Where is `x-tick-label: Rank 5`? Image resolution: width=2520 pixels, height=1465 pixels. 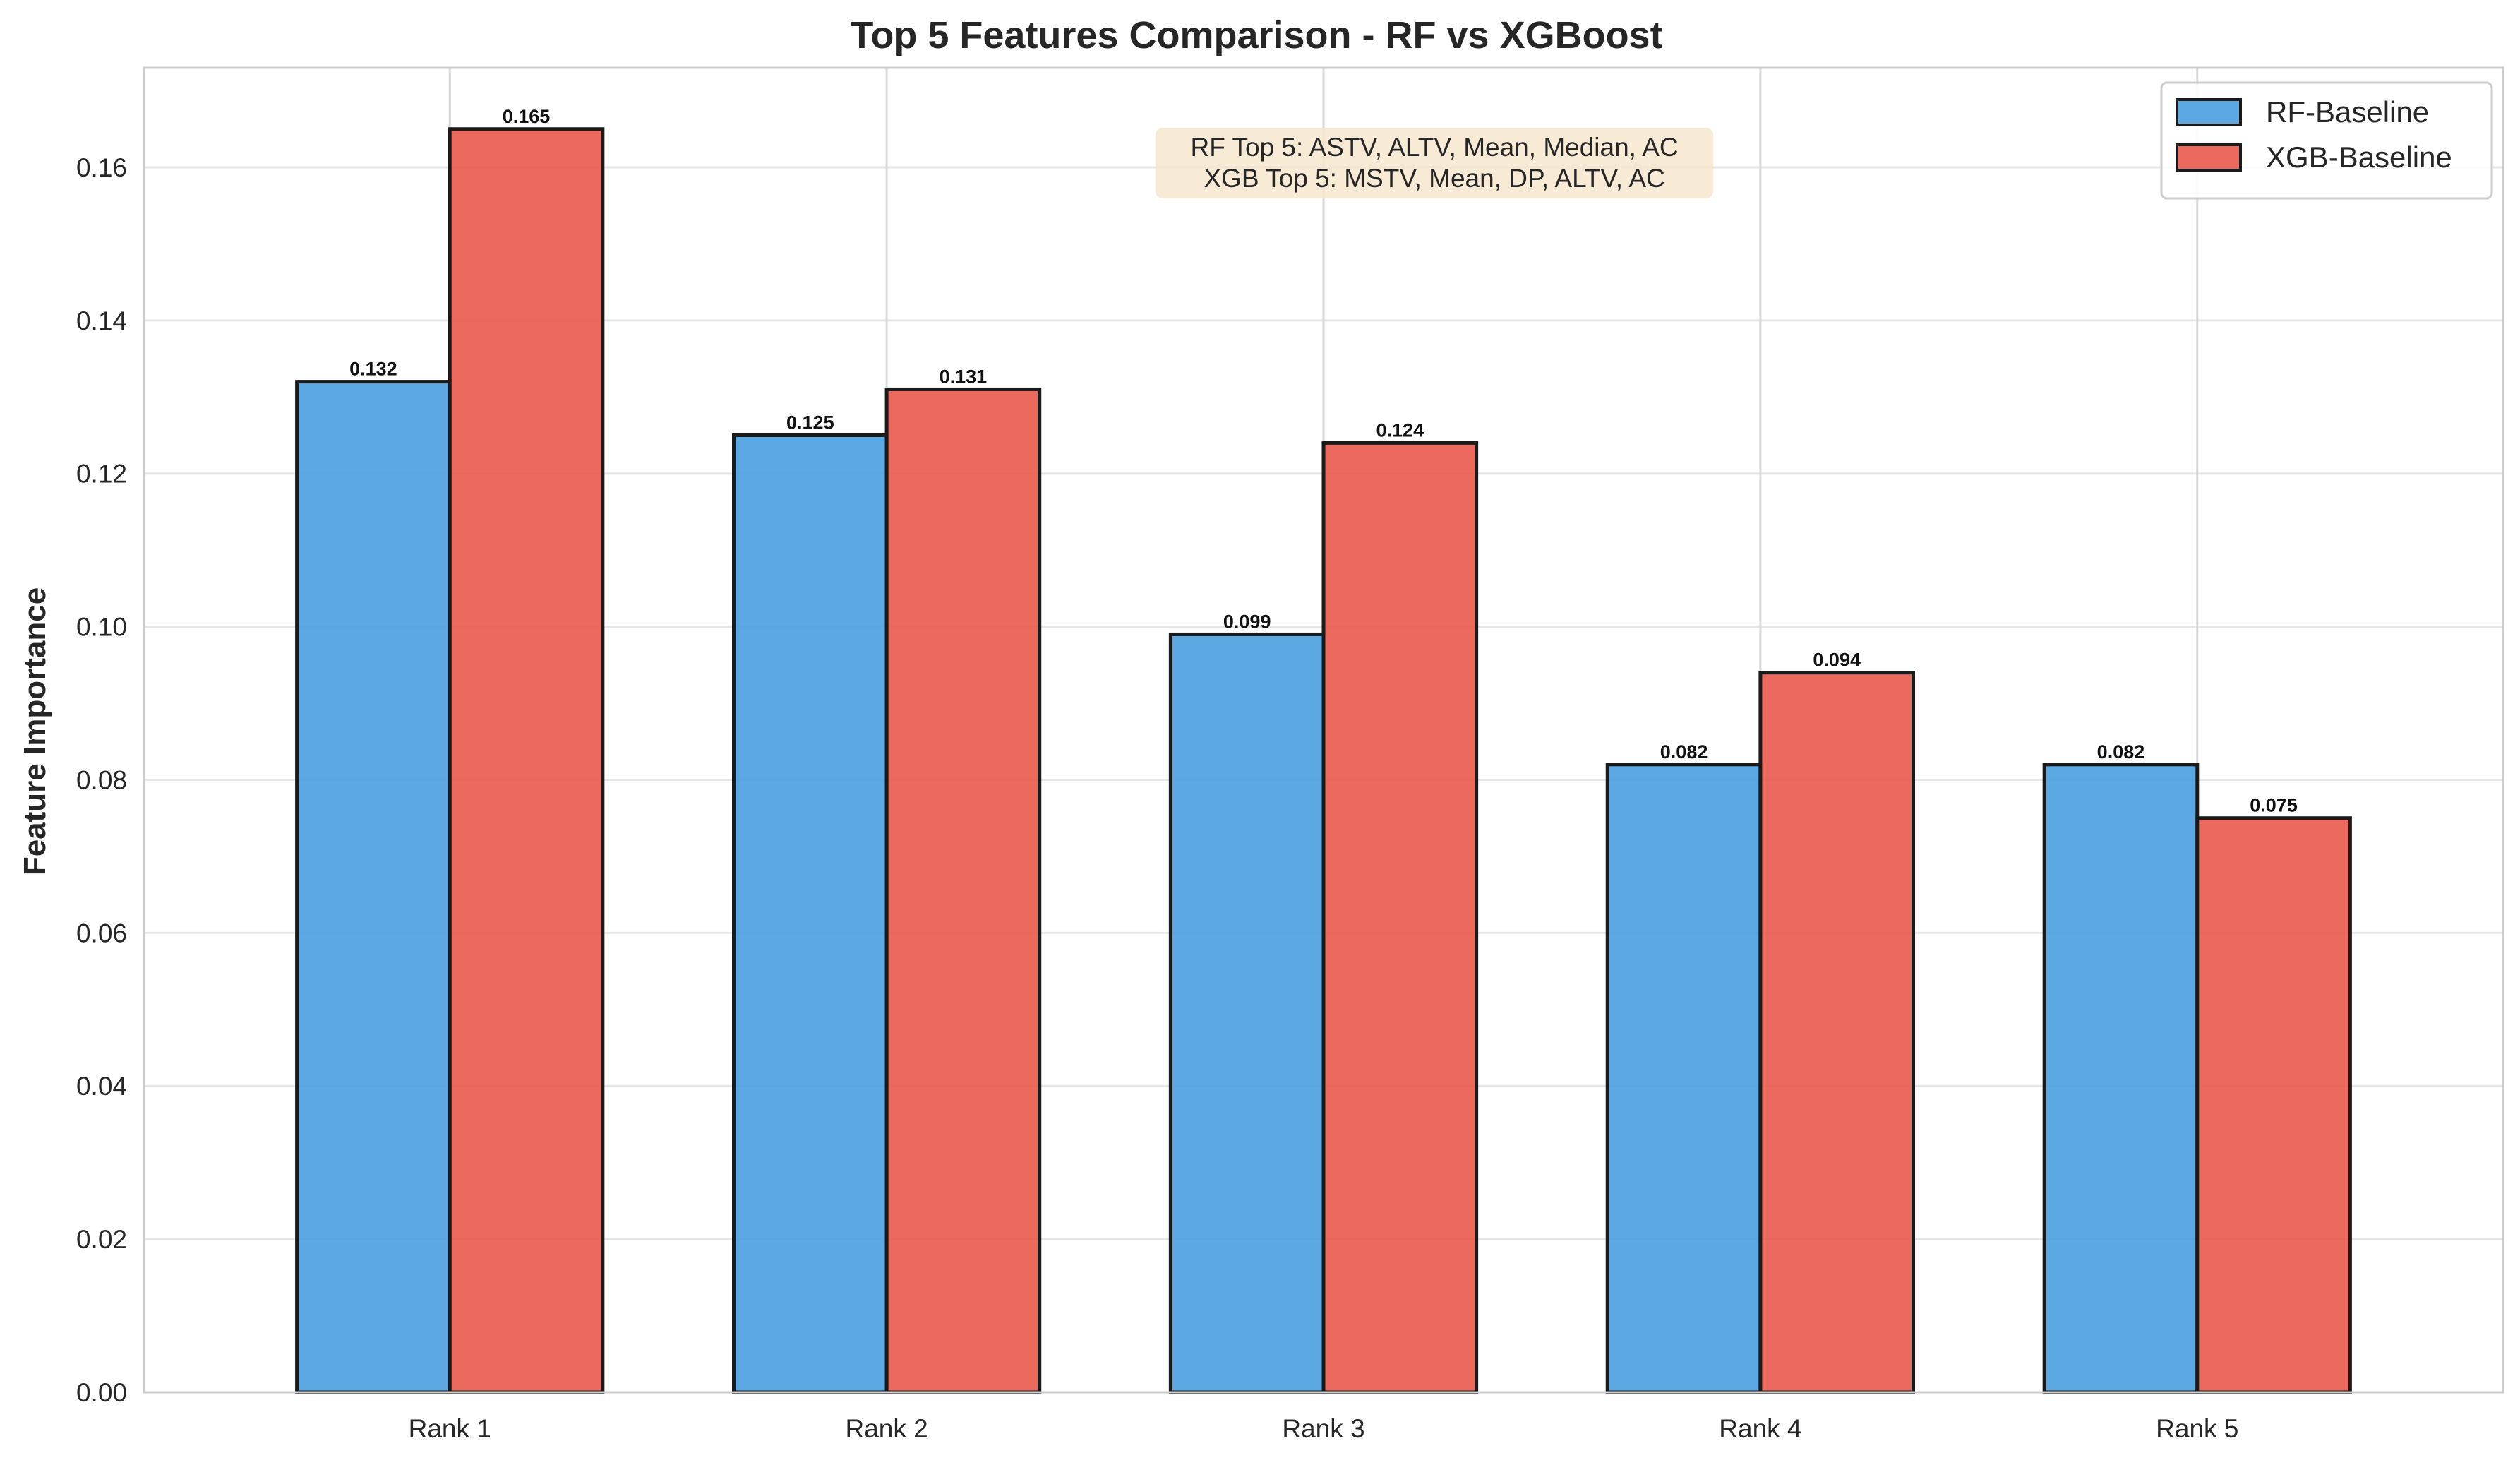
x-tick-label: Rank 5 is located at coordinates (2197, 1428).